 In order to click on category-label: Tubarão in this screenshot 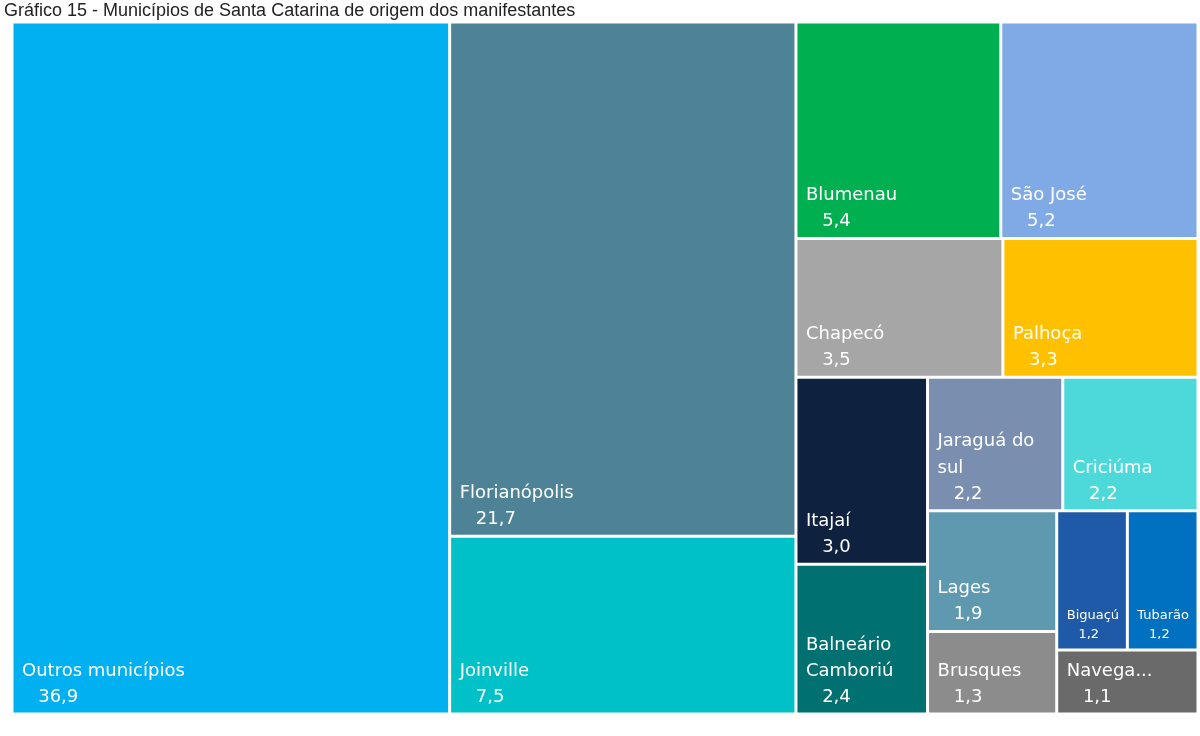, I will do `click(1163, 615)`.